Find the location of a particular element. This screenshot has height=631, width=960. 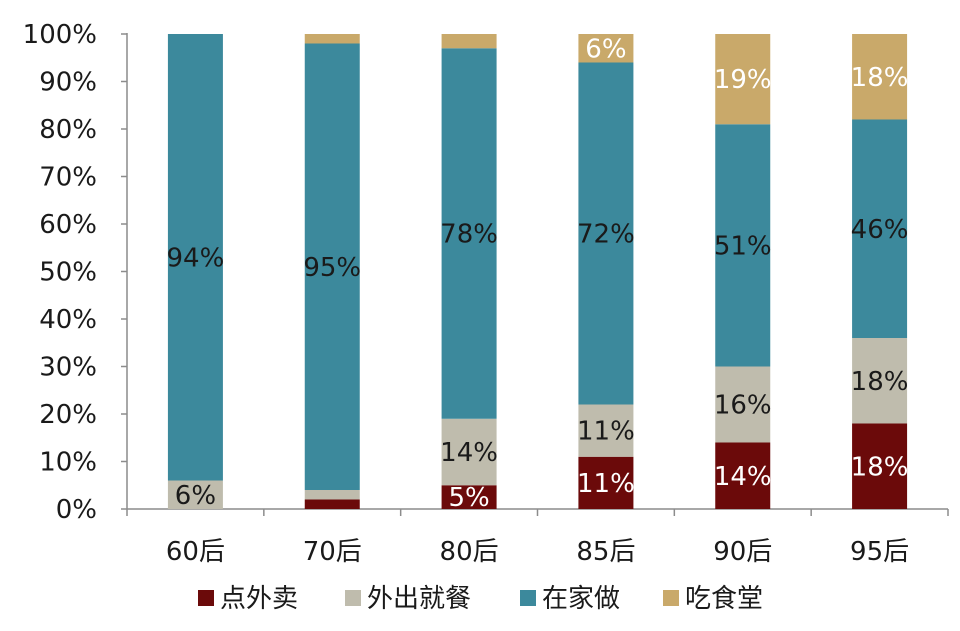

legend-label: 吃食堂 is located at coordinates (724, 599).